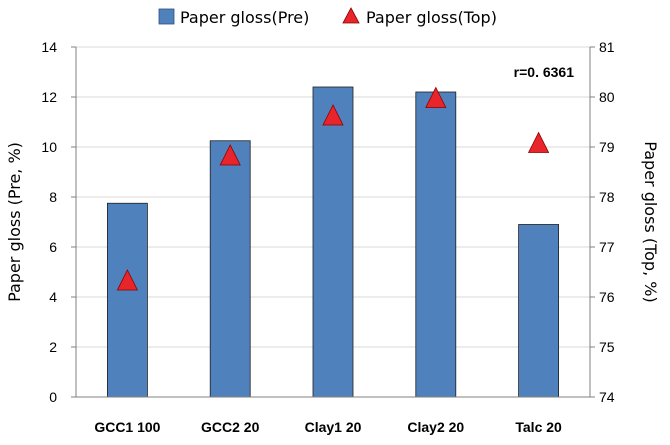 The height and width of the screenshot is (445, 670). I want to click on x-axis-ticks: GCC1 100 GCC2 20 Clay1 20 Clay2 20 Talc 20, so click(328, 427).